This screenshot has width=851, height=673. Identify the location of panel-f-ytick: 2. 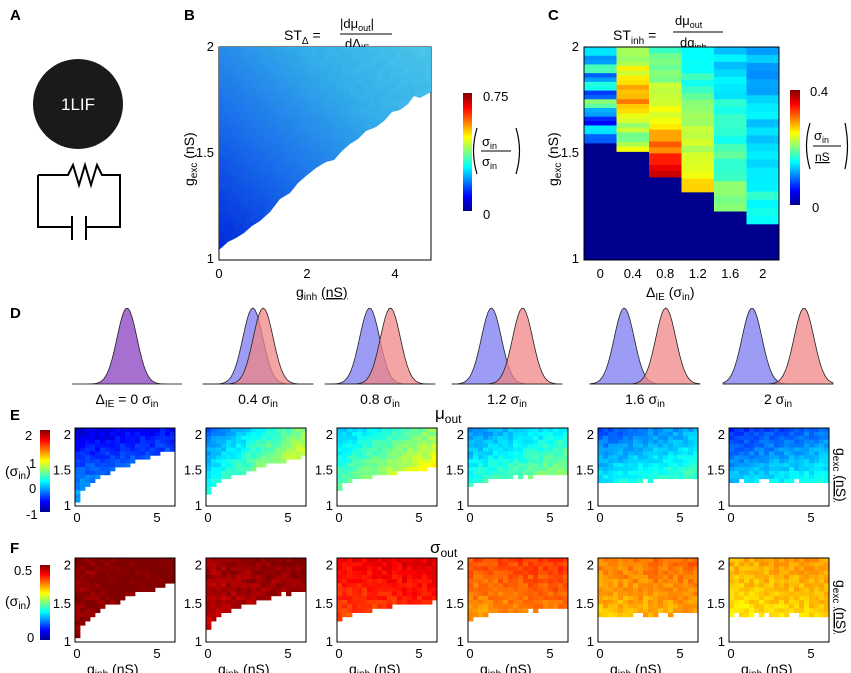
(67, 565).